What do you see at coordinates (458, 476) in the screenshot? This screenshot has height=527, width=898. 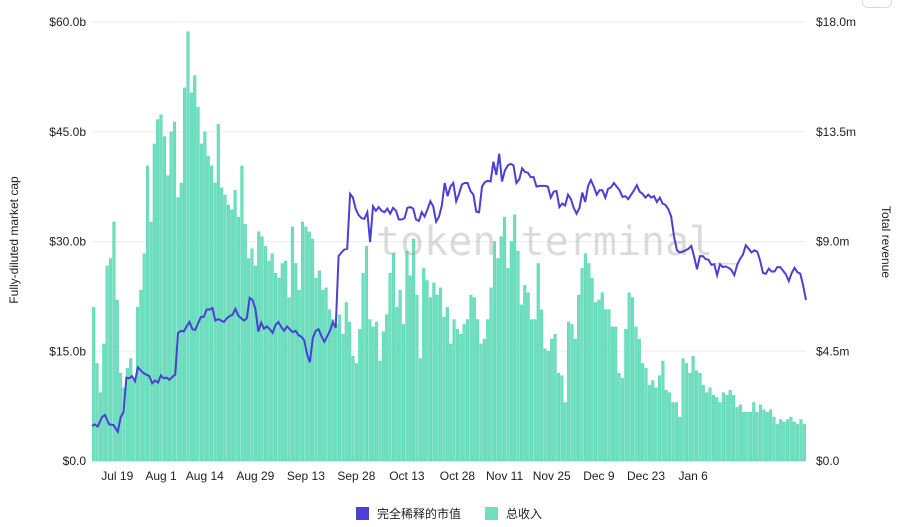 I see `x-tick-label: Oct 28` at bounding box center [458, 476].